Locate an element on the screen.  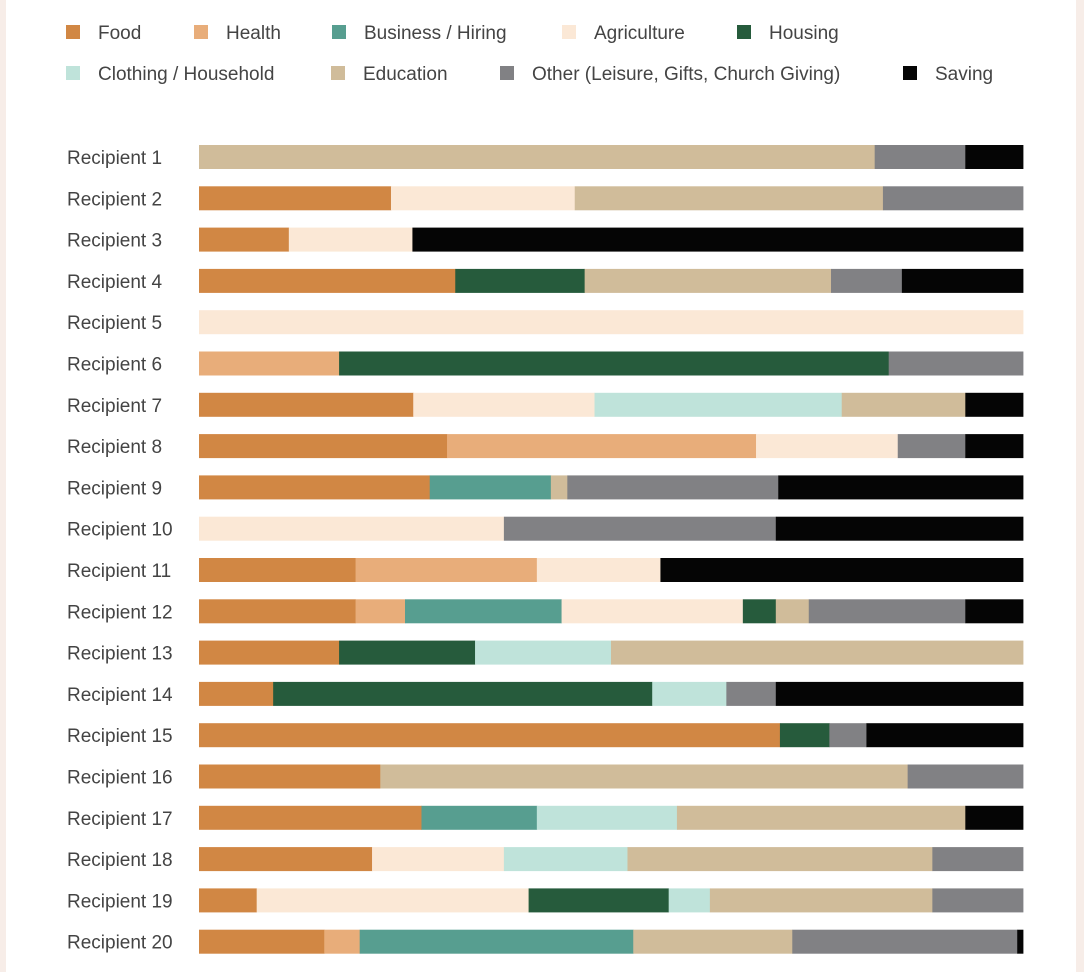
legend-label-food: Food is located at coordinates (119, 33).